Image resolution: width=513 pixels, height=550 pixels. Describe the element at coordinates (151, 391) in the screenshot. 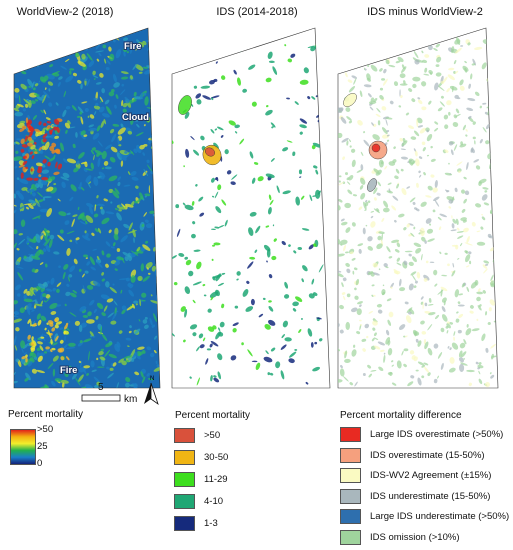

I see `north-arrow: N` at that location.